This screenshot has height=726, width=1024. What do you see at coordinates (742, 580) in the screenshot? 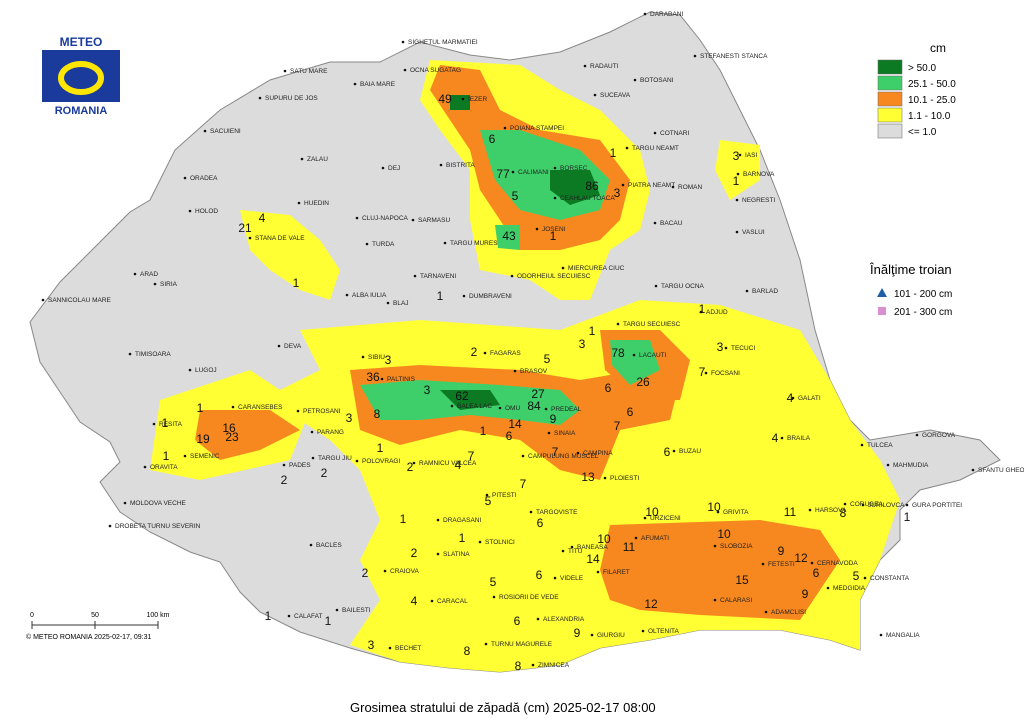
I see `snow-reading: 15` at bounding box center [742, 580].